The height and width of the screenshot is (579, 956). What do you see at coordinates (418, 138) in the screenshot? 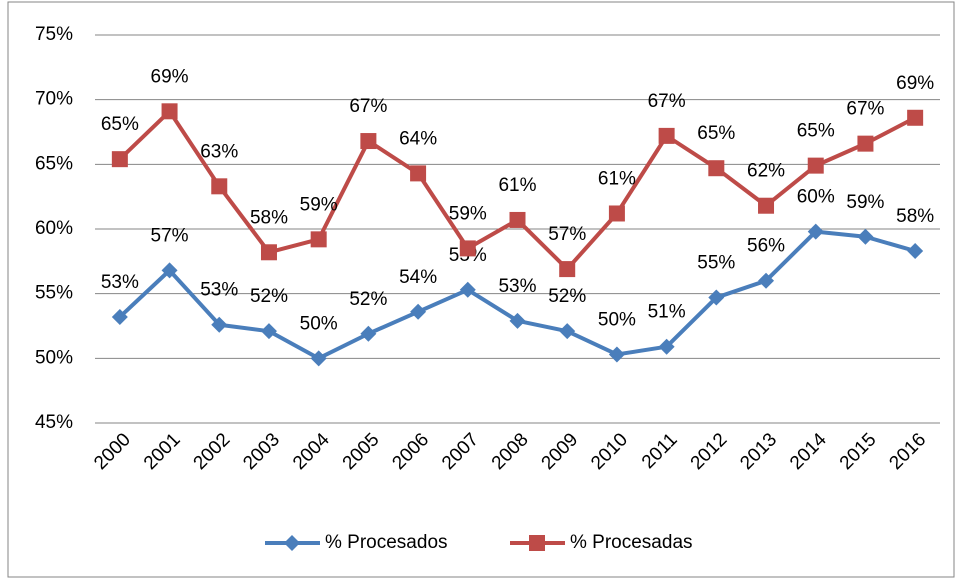
I see `data-label: 64%` at bounding box center [418, 138].